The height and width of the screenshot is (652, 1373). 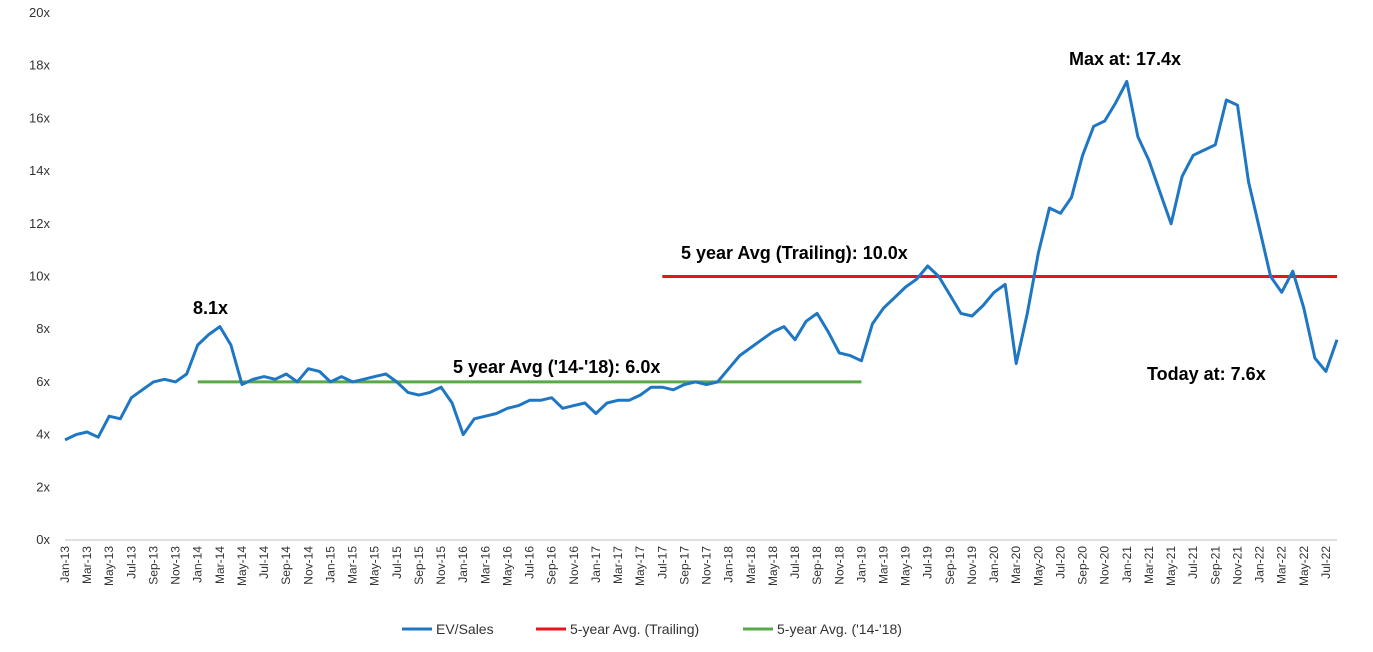 I want to click on x-tick-label: Nov-21, so click(x=1237, y=565).